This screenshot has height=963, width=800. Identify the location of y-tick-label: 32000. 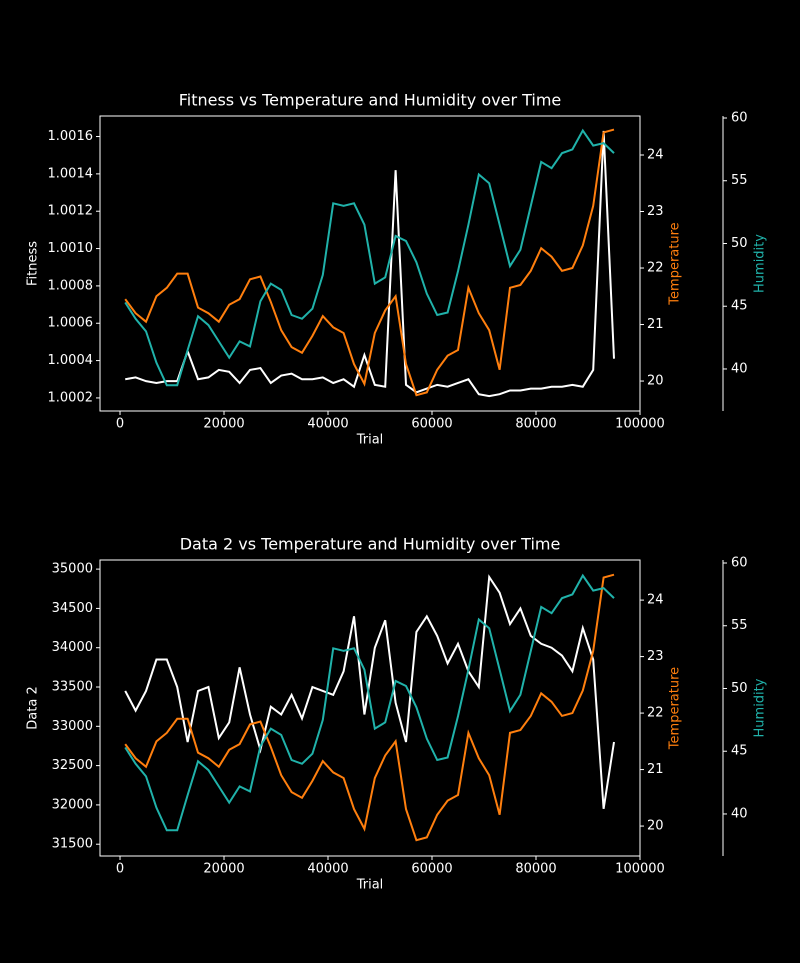
(72, 804).